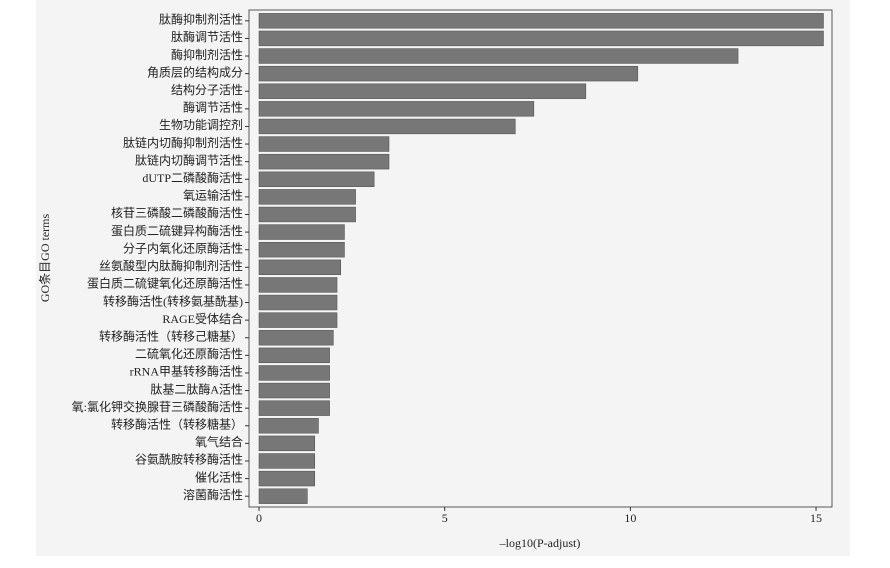 The width and height of the screenshot is (890, 568). What do you see at coordinates (189, 353) in the screenshot?
I see `y-tick-label: 二硫氧化还原酶活性` at bounding box center [189, 353].